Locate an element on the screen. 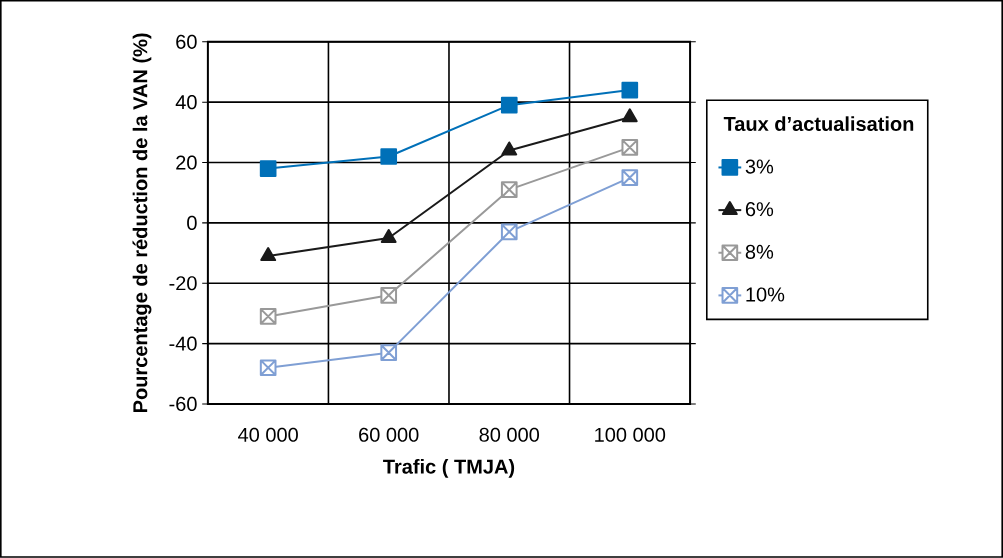 The height and width of the screenshot is (558, 1003). y-axis-title: Pourcentage de réduction de la VAN (%) is located at coordinates (142, 223).